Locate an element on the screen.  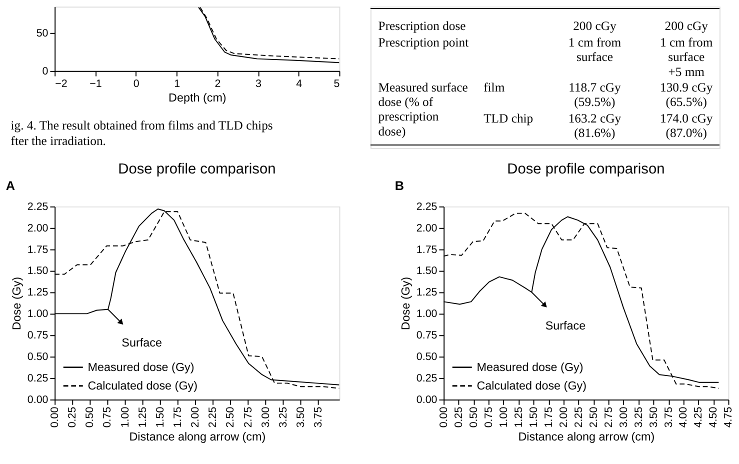
text: film is located at coordinates (494, 87).